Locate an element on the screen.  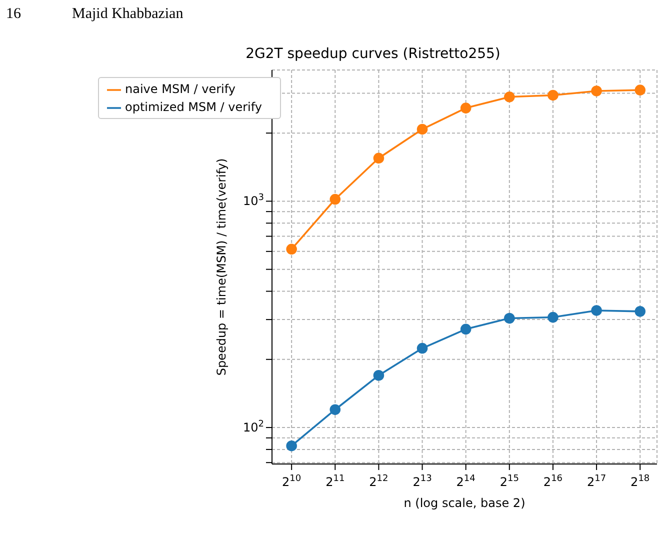
y-tick-label: 10$^{2}$ is located at coordinates (253, 427).